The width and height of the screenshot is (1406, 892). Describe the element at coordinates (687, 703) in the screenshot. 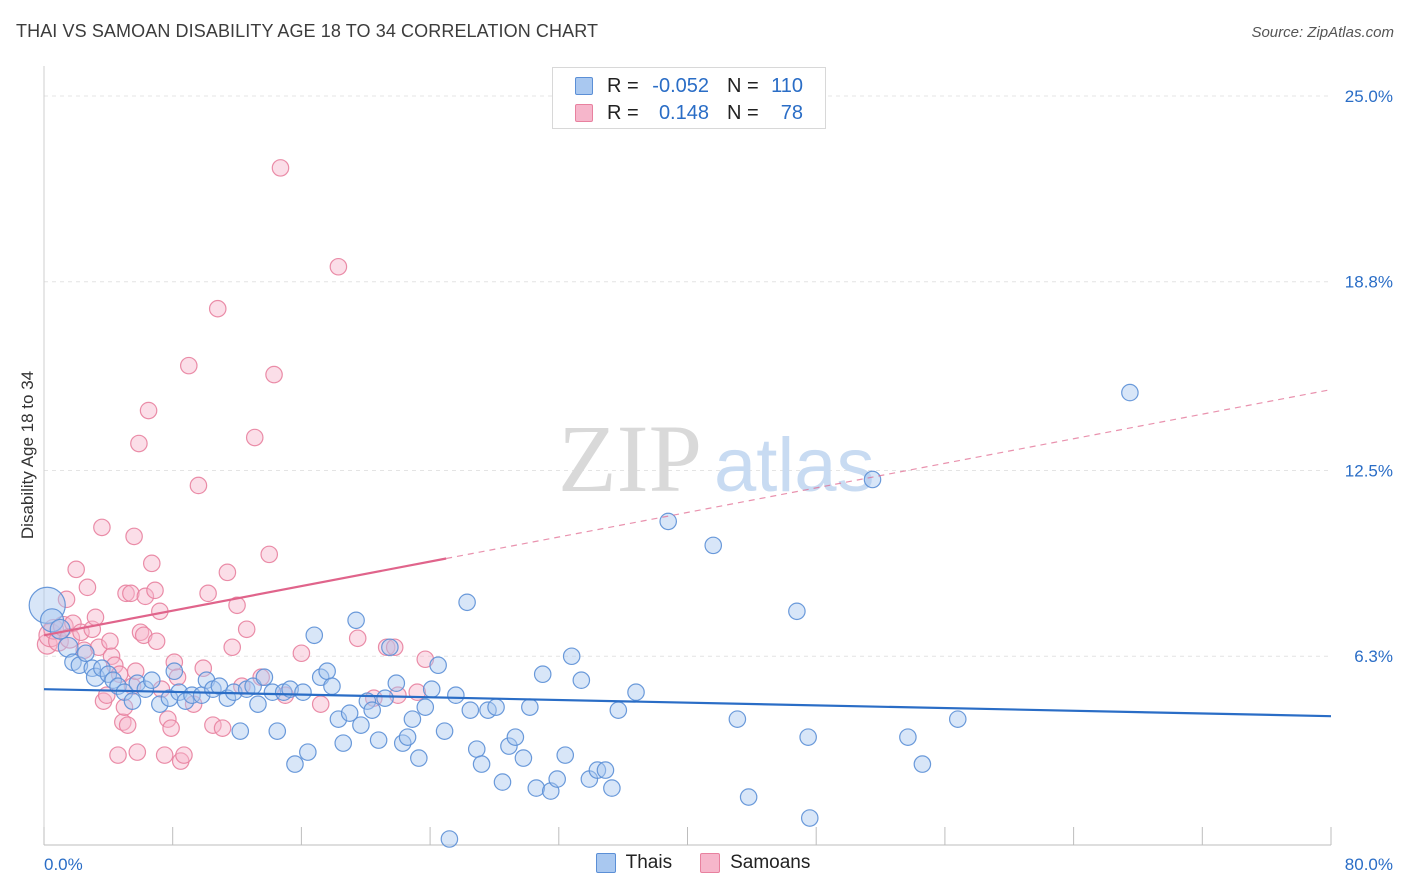

I see `thais-trend-line` at that location.